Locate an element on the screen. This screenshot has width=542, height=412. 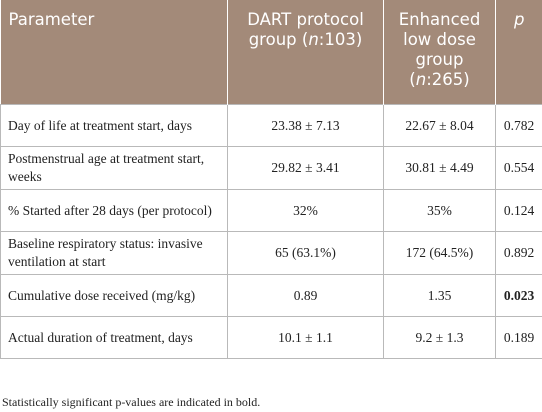
table-cell: 23.38 ± 7.13 is located at coordinates (305, 125).